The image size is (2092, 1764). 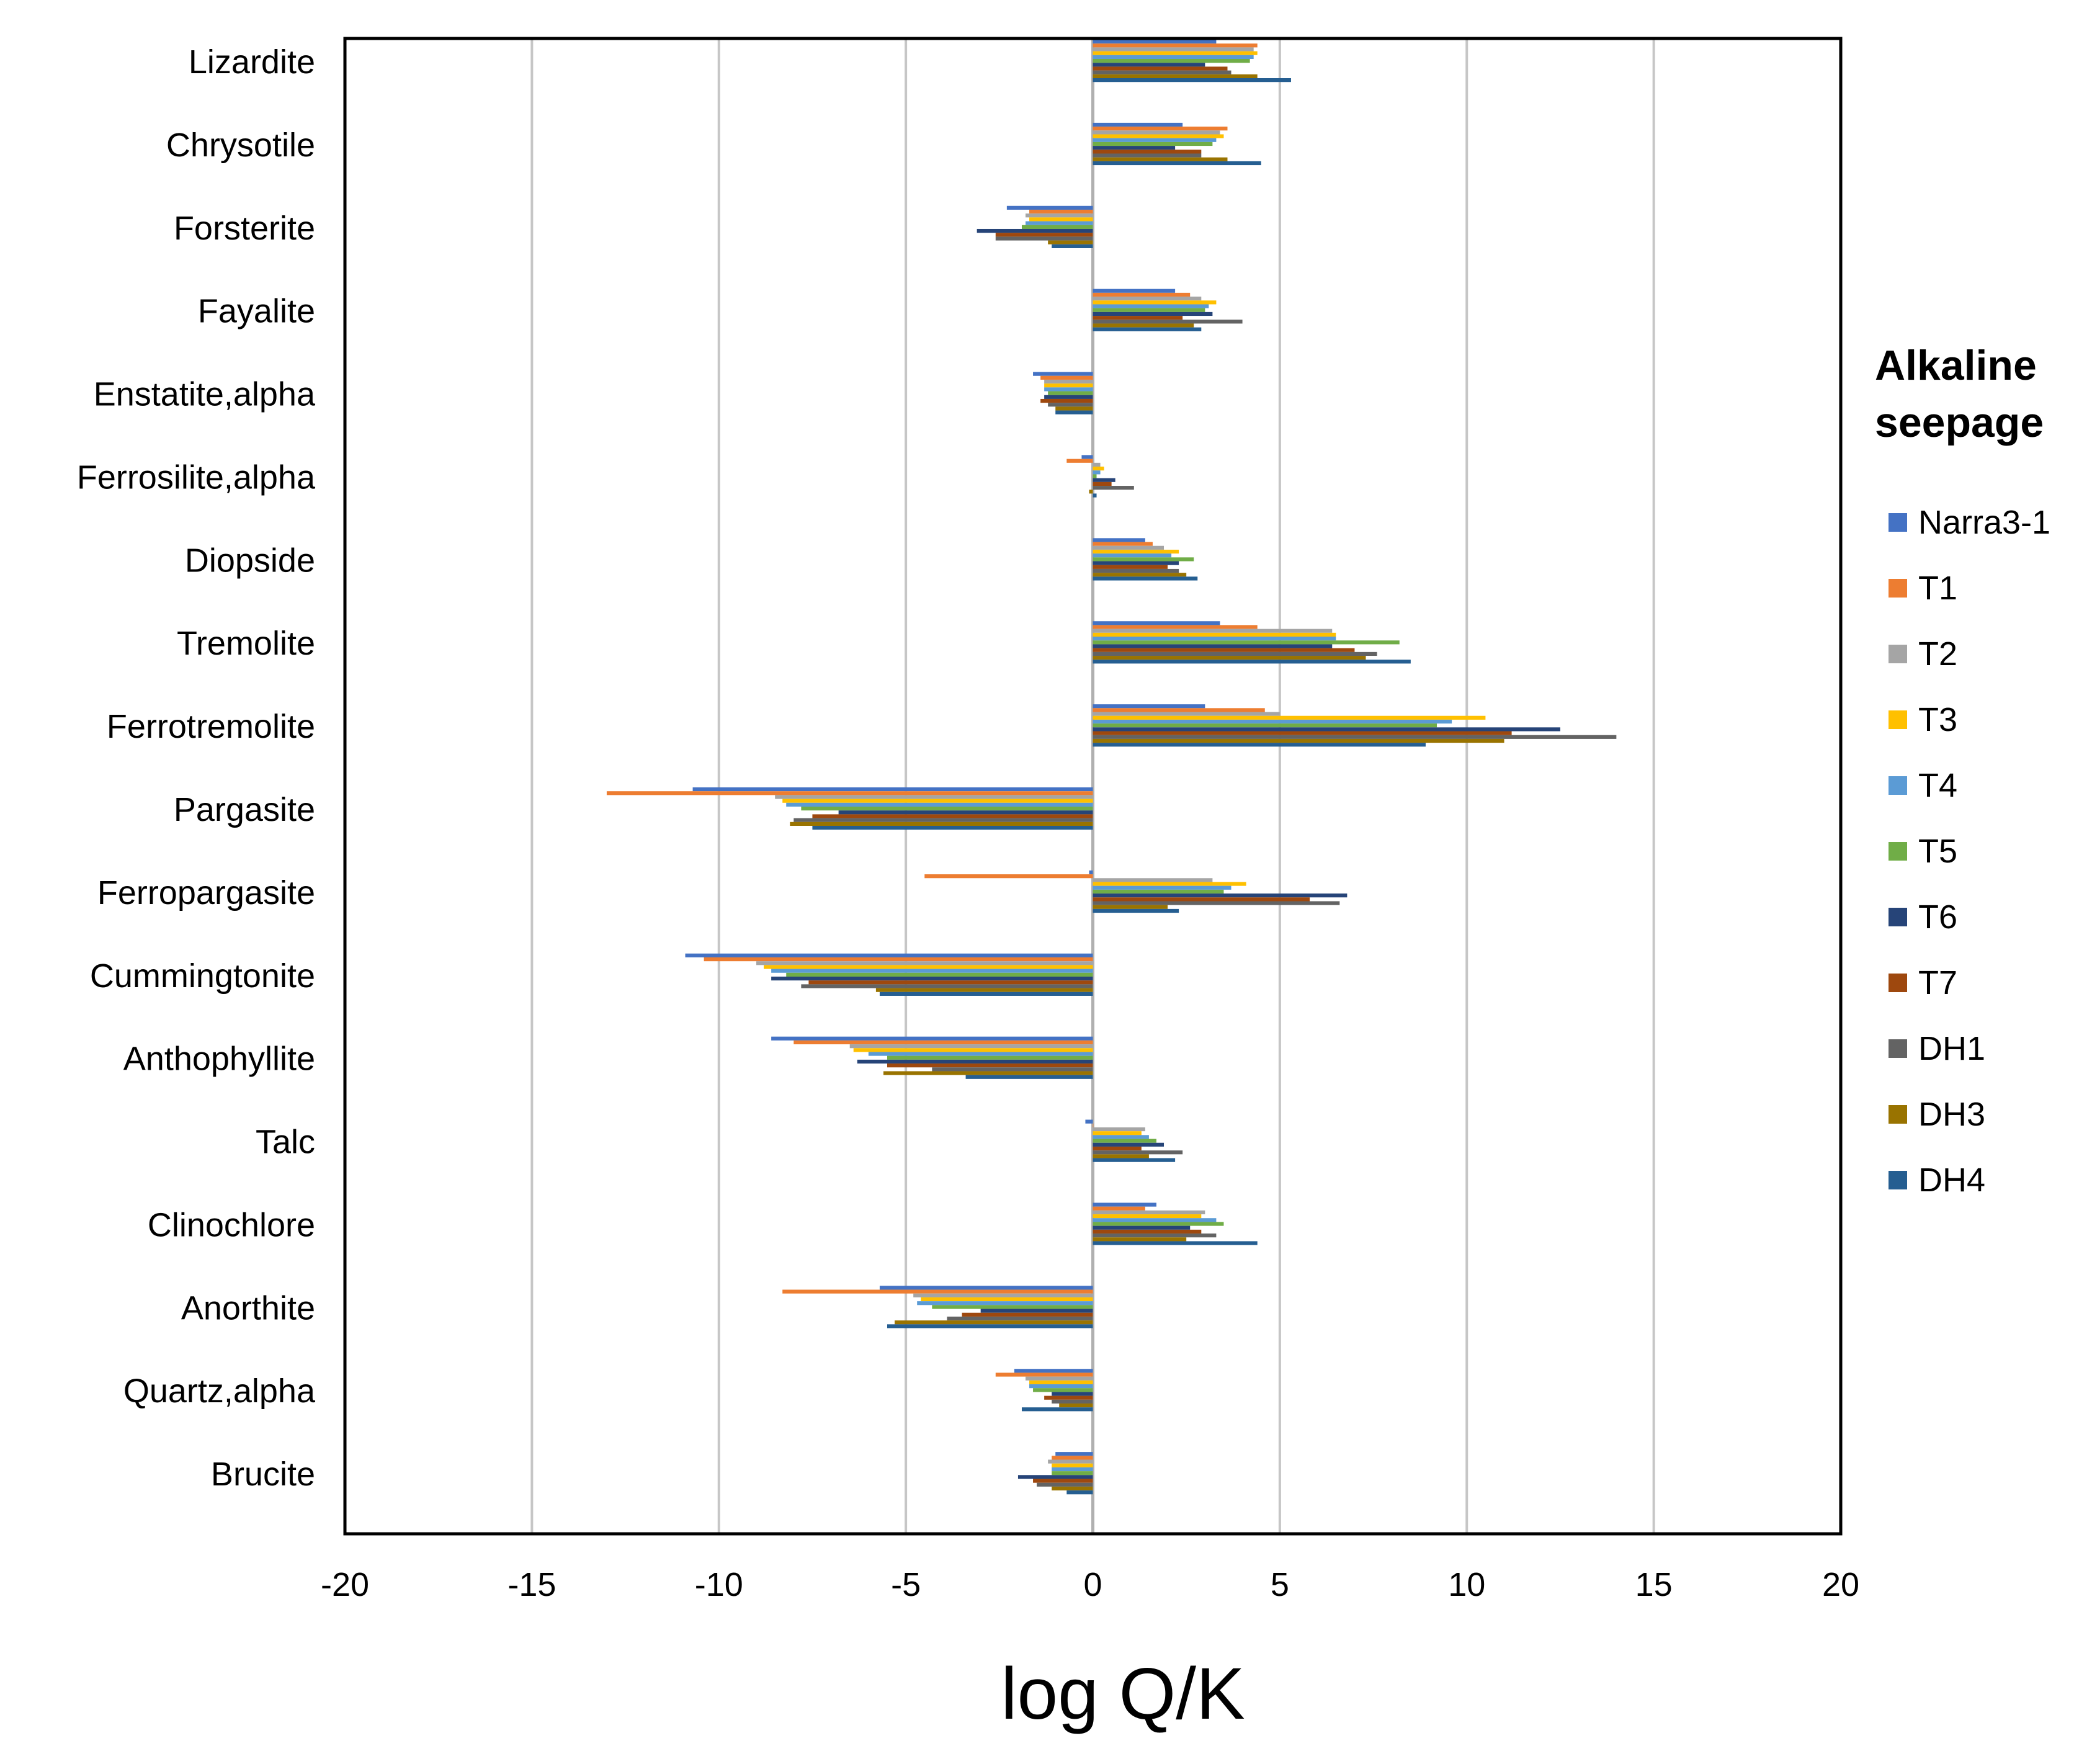 What do you see at coordinates (1937, 851) in the screenshot?
I see `legend-label: T5` at bounding box center [1937, 851].